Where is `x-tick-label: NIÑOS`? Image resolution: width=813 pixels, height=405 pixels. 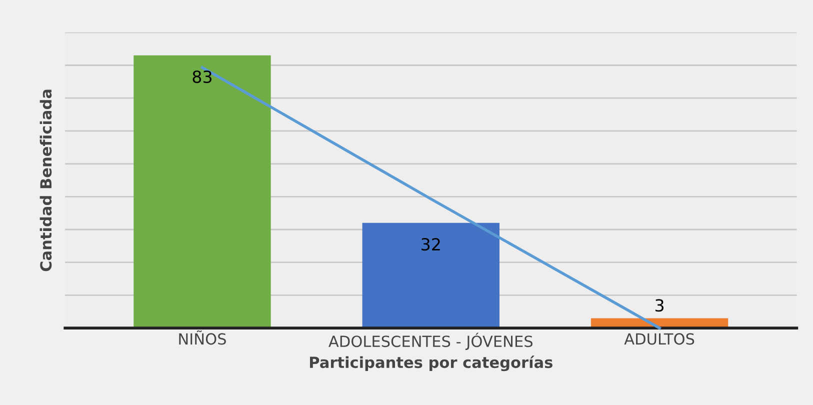
x-tick-label: NIÑOS is located at coordinates (202, 337).